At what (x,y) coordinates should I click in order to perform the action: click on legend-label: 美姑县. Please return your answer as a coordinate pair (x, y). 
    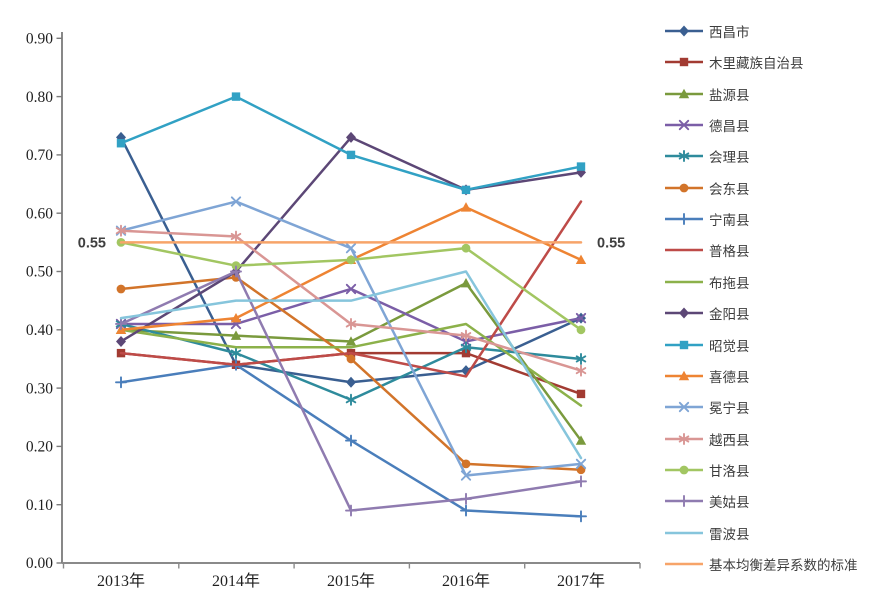
    Looking at the image, I should click on (729, 503).